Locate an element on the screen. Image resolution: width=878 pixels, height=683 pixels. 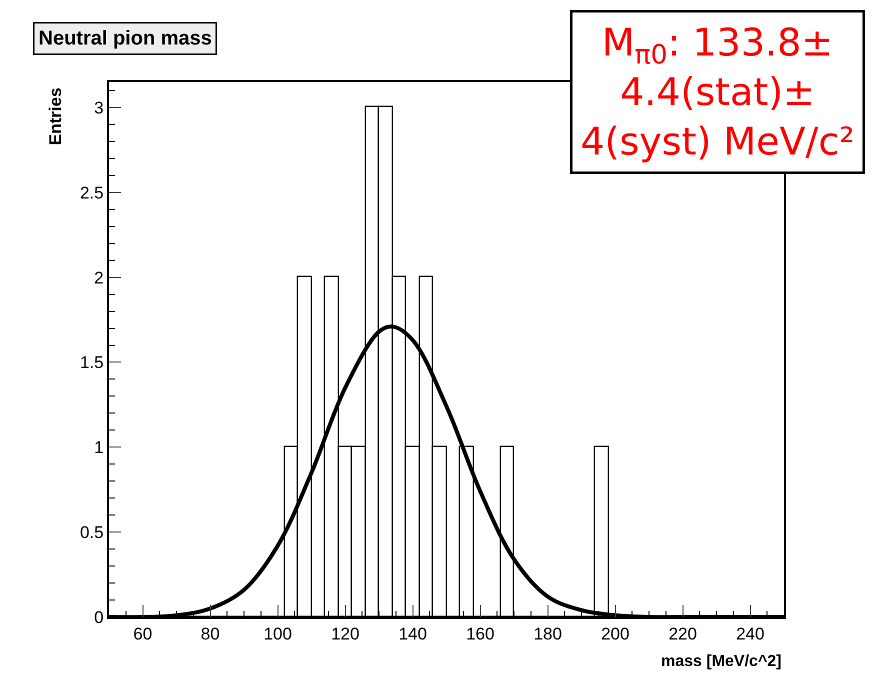
y-tick-label: 3 is located at coordinates (99, 108).